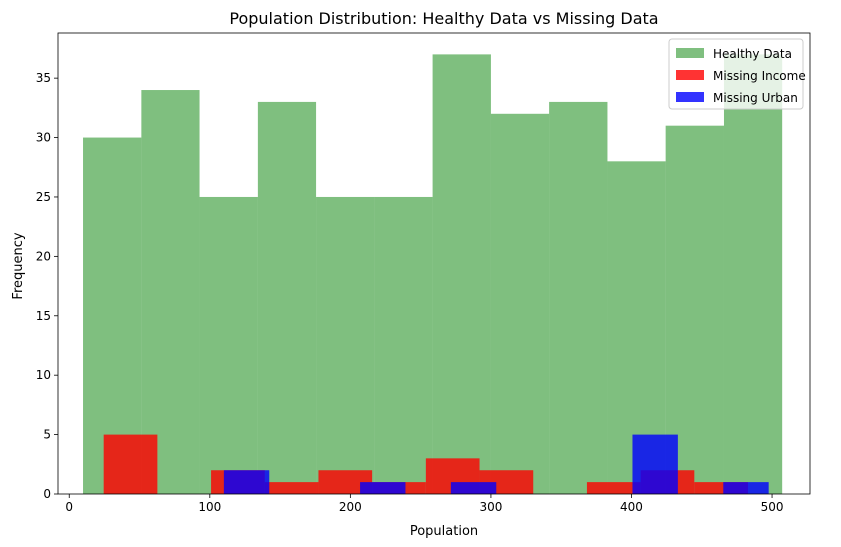 This screenshot has width=841, height=547. Describe the element at coordinates (47, 435) in the screenshot. I see `y-tick-label: 5` at that location.